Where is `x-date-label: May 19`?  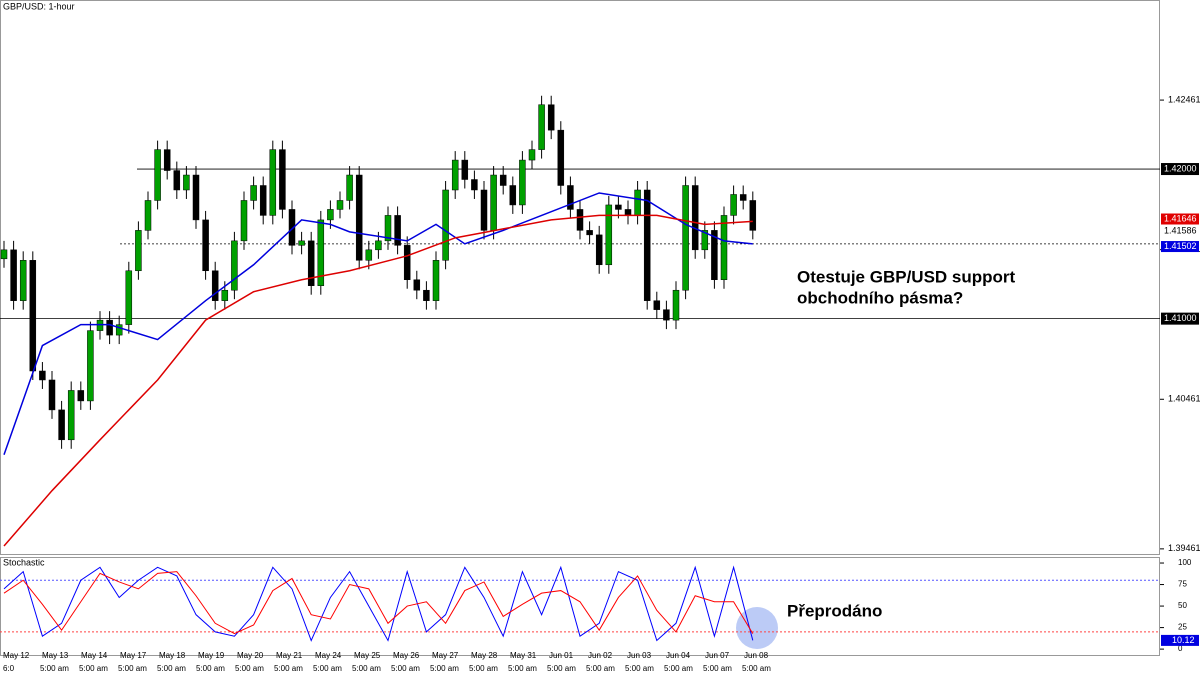
x-date-label: May 19 is located at coordinates (211, 655).